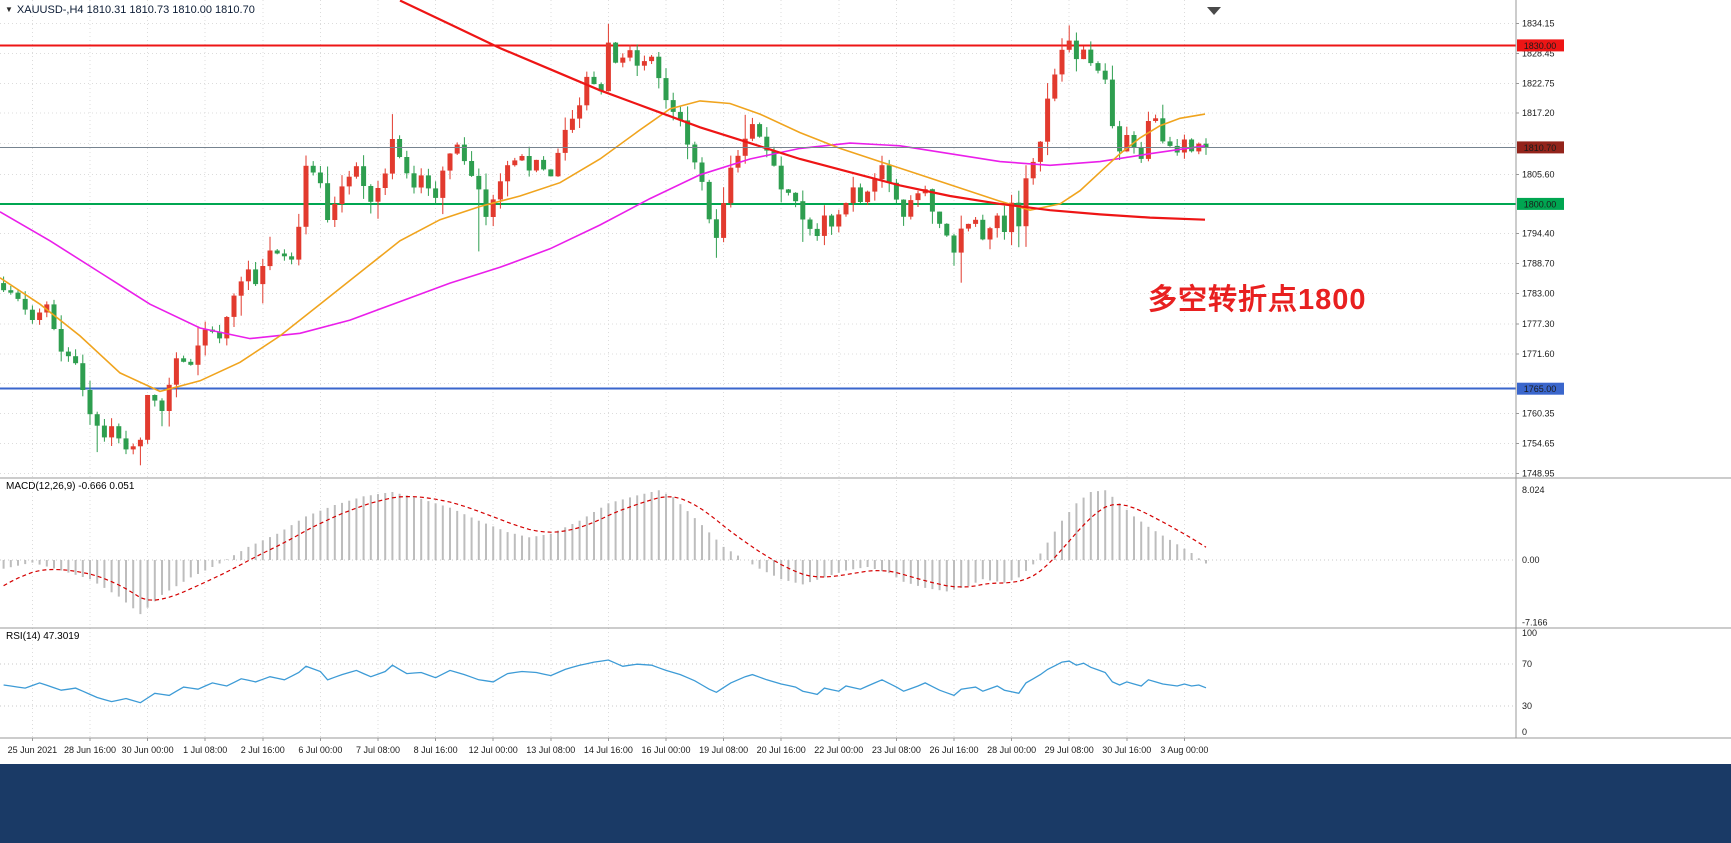 The width and height of the screenshot is (1731, 843). I want to click on svg-text: 7 Jul 08:00, so click(378, 750).